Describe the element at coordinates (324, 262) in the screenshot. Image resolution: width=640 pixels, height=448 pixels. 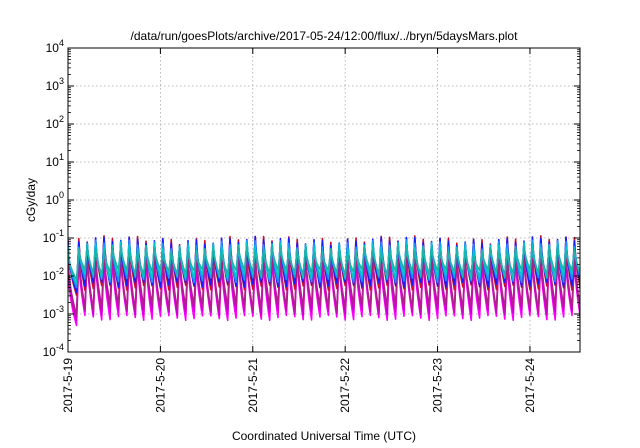
I see `series-line` at that location.